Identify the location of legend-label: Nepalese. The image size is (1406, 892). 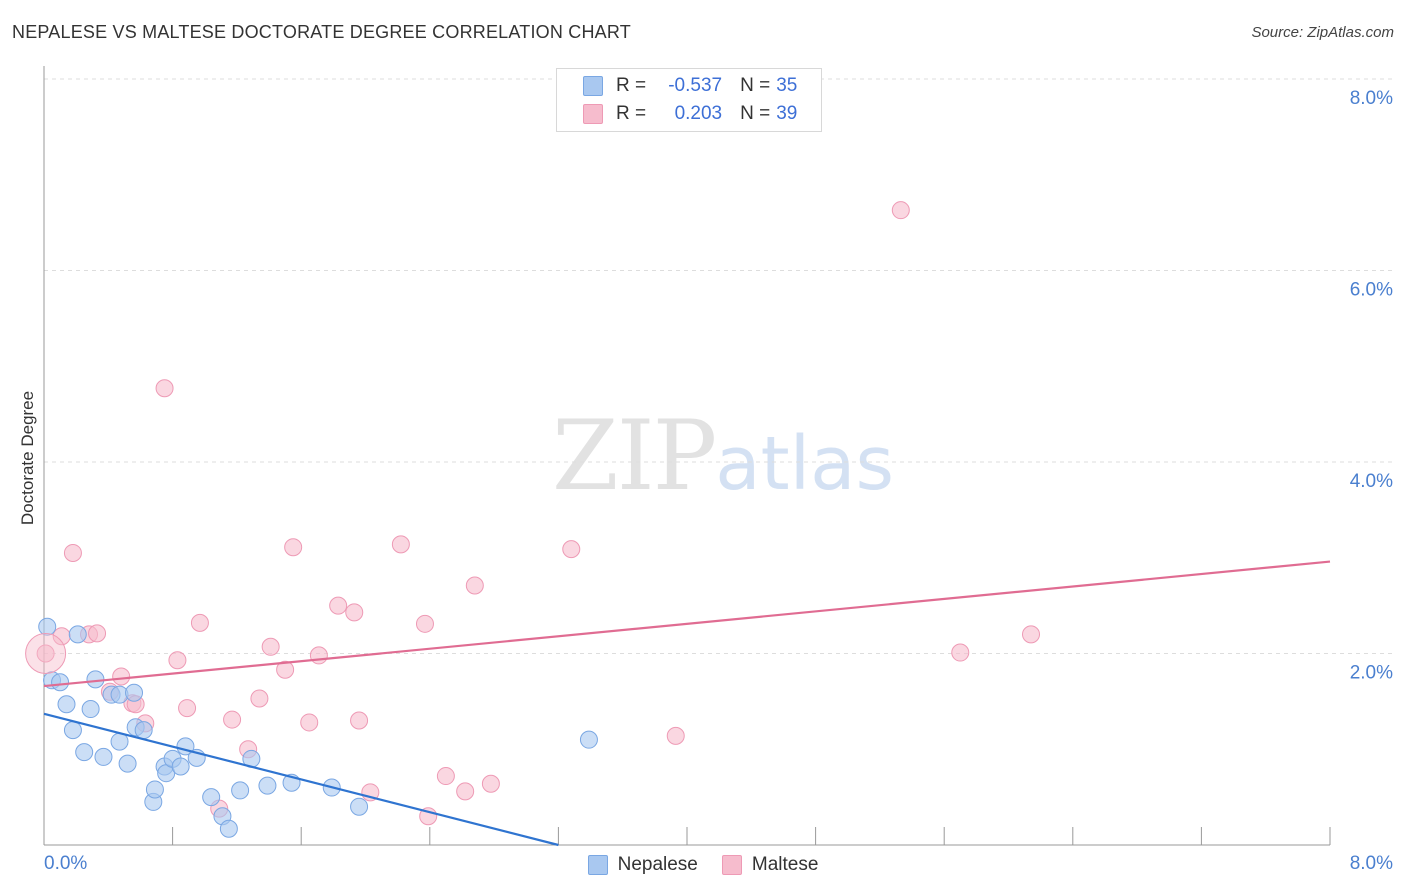
(657, 864).